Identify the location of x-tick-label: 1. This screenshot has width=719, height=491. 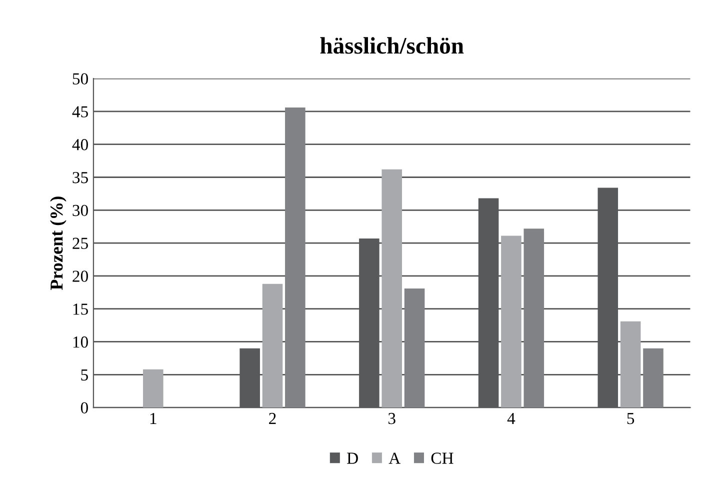
(153, 418).